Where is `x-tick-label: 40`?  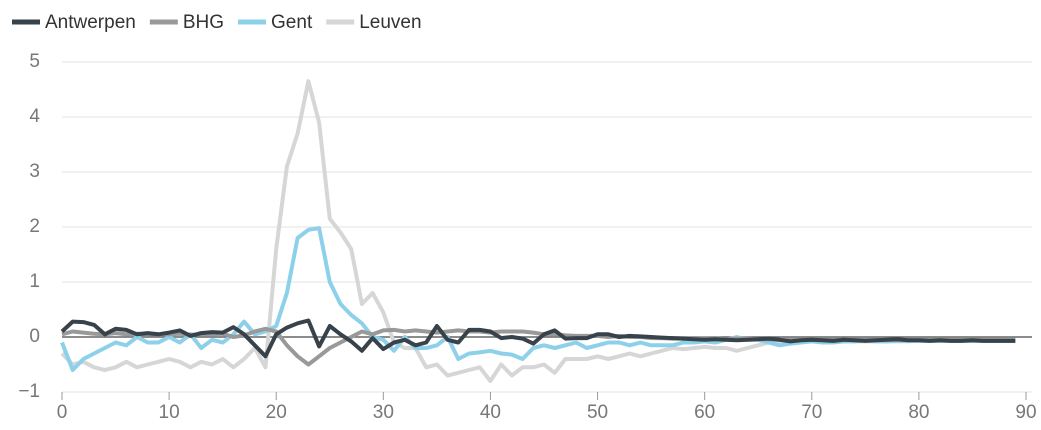
x-tick-label: 40 is located at coordinates (490, 412).